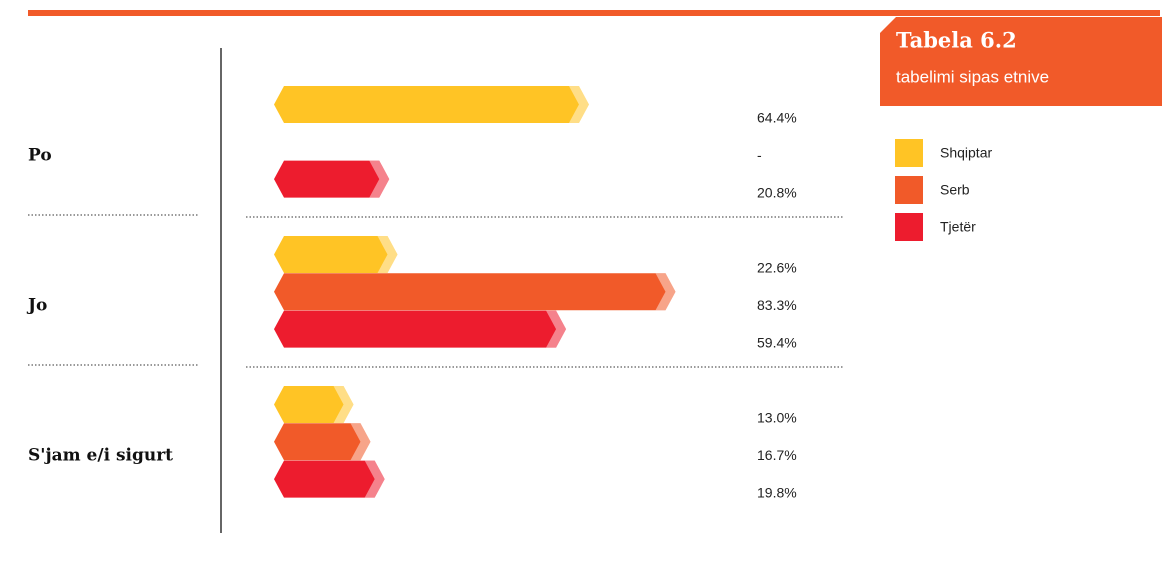 The width and height of the screenshot is (1167, 565). What do you see at coordinates (777, 492) in the screenshot?
I see `value-label: 19.8%` at bounding box center [777, 492].